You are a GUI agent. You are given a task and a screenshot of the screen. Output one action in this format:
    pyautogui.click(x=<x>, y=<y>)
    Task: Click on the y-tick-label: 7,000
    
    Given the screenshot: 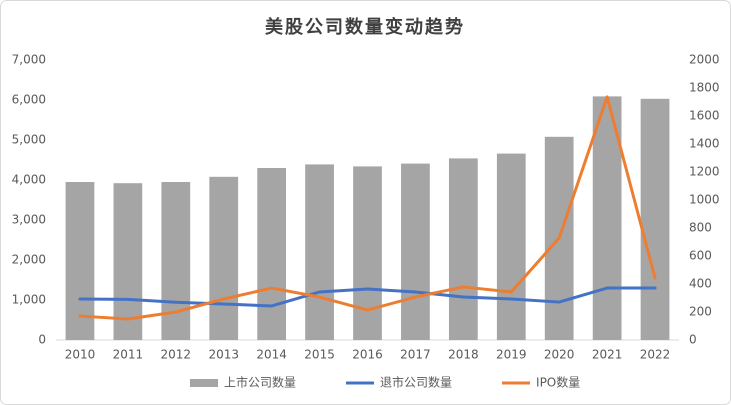 What is the action you would take?
    pyautogui.click(x=29, y=60)
    